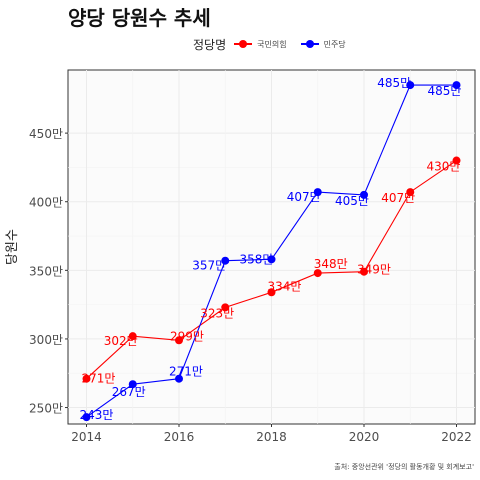 The width and height of the screenshot is (480, 480). I want to click on data-label-ppp: 299만, so click(187, 336).